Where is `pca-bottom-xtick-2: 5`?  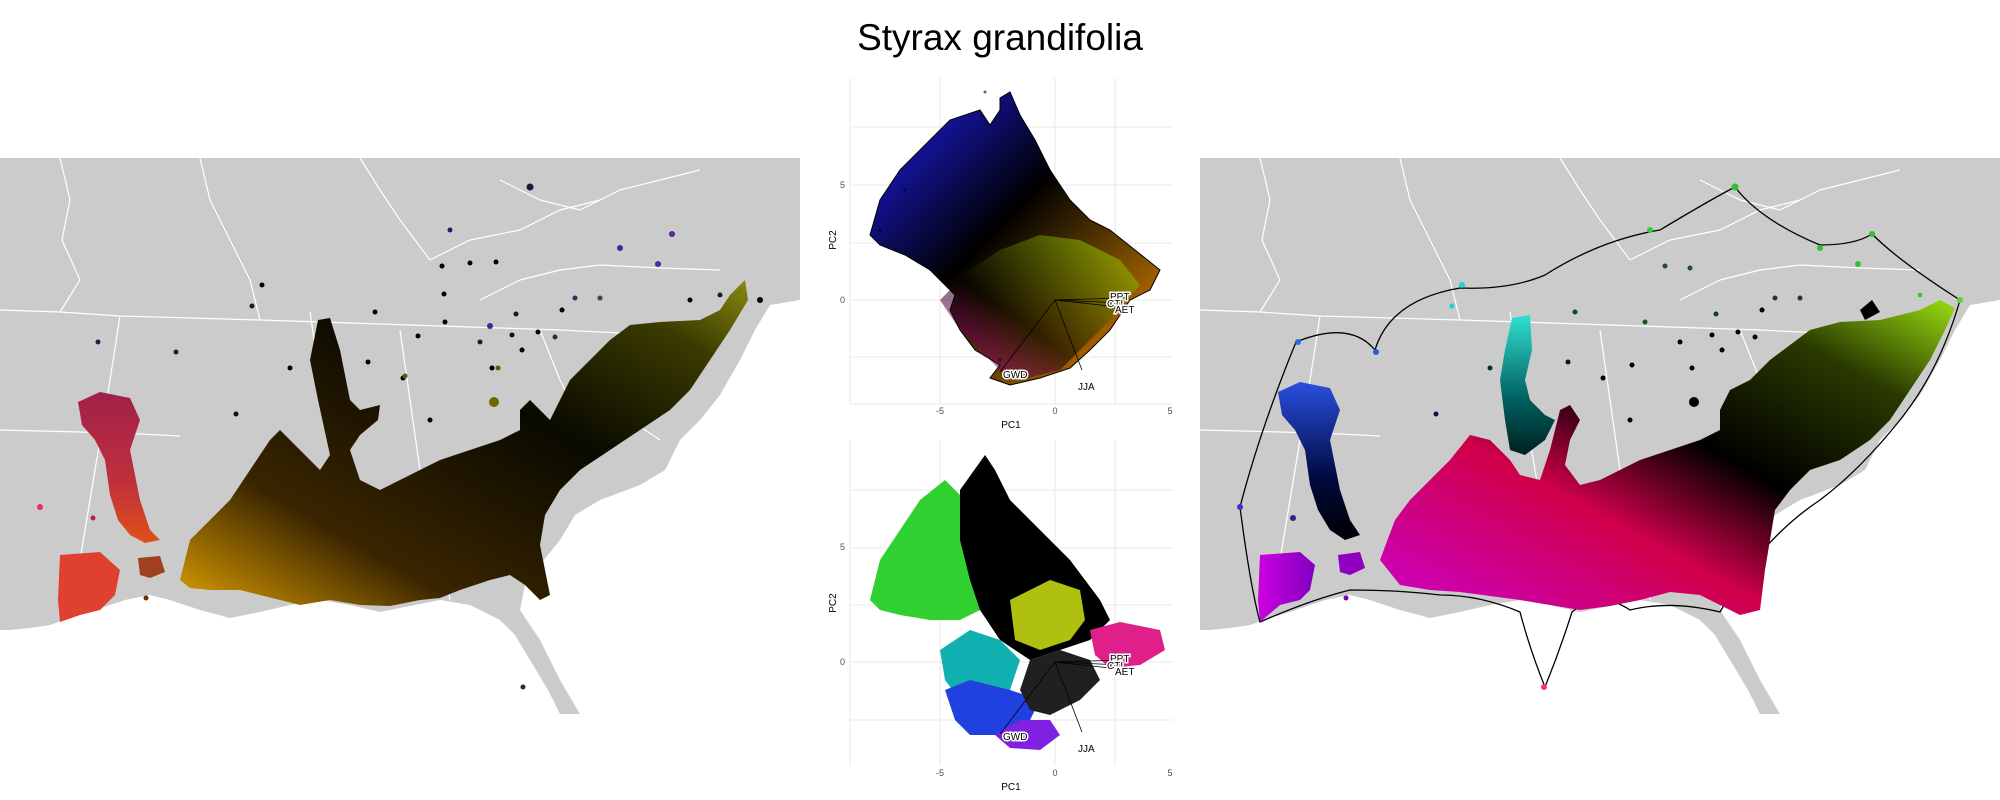 pca-bottom-xtick-2: 5 is located at coordinates (1169, 773).